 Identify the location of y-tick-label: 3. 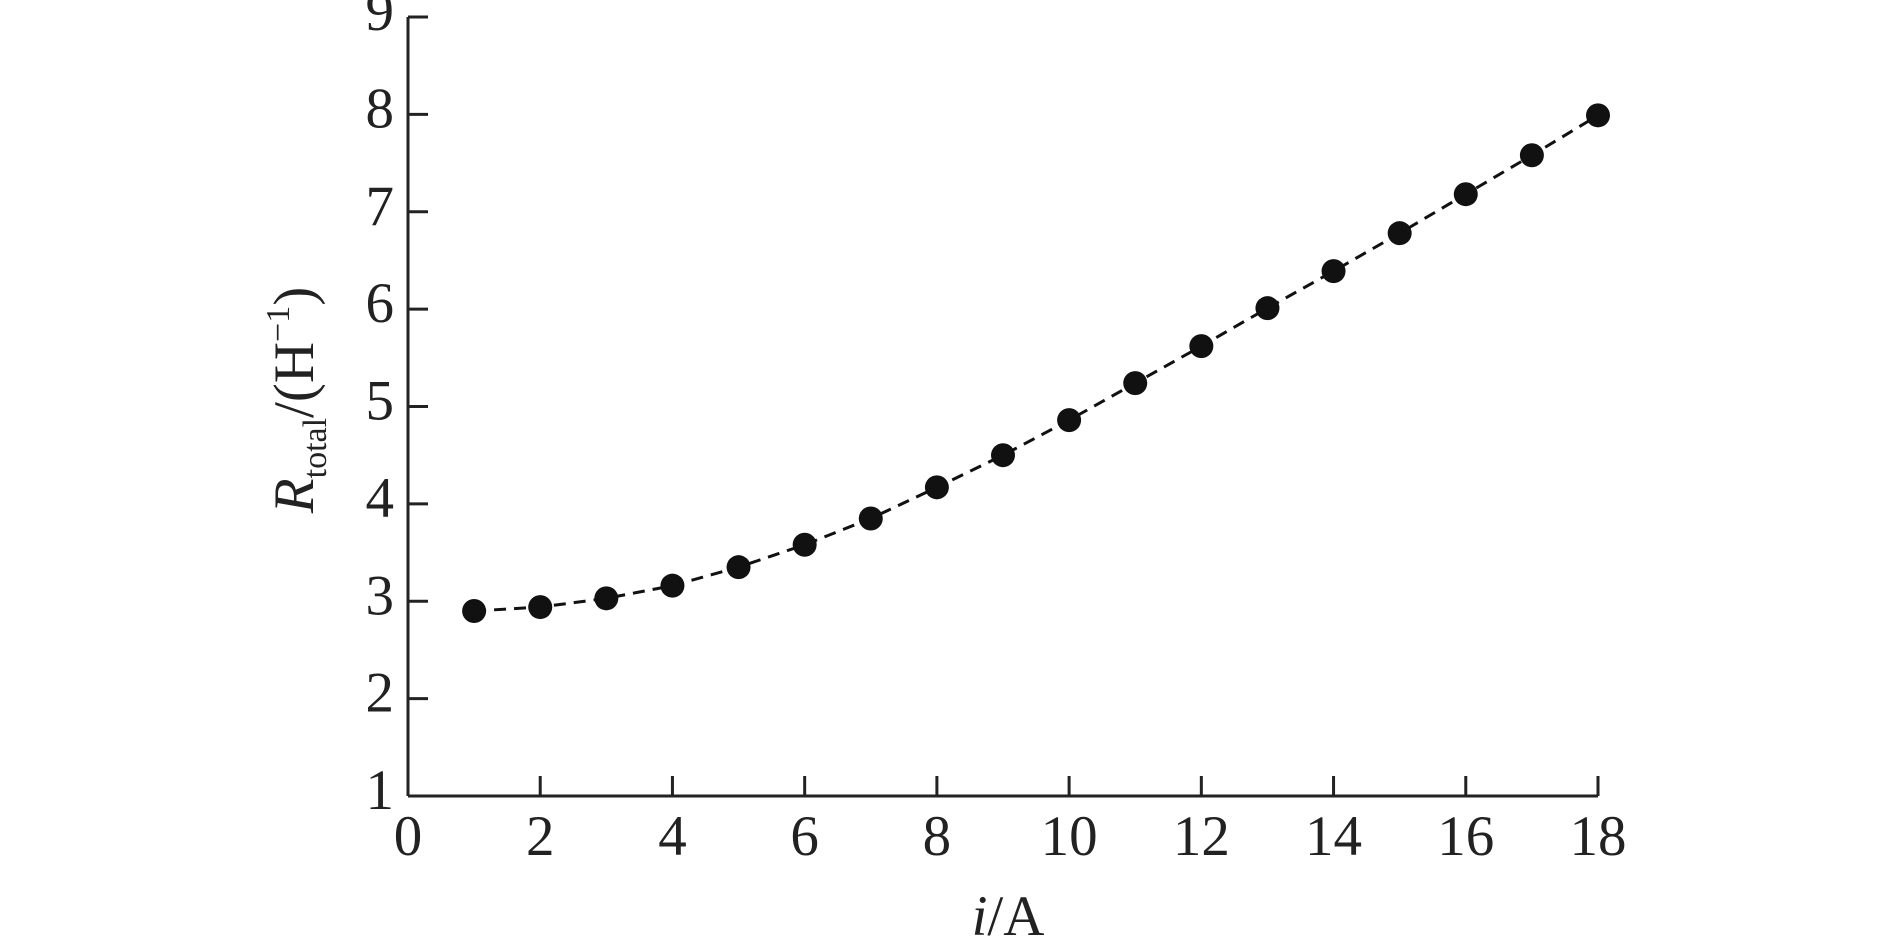
(380, 595).